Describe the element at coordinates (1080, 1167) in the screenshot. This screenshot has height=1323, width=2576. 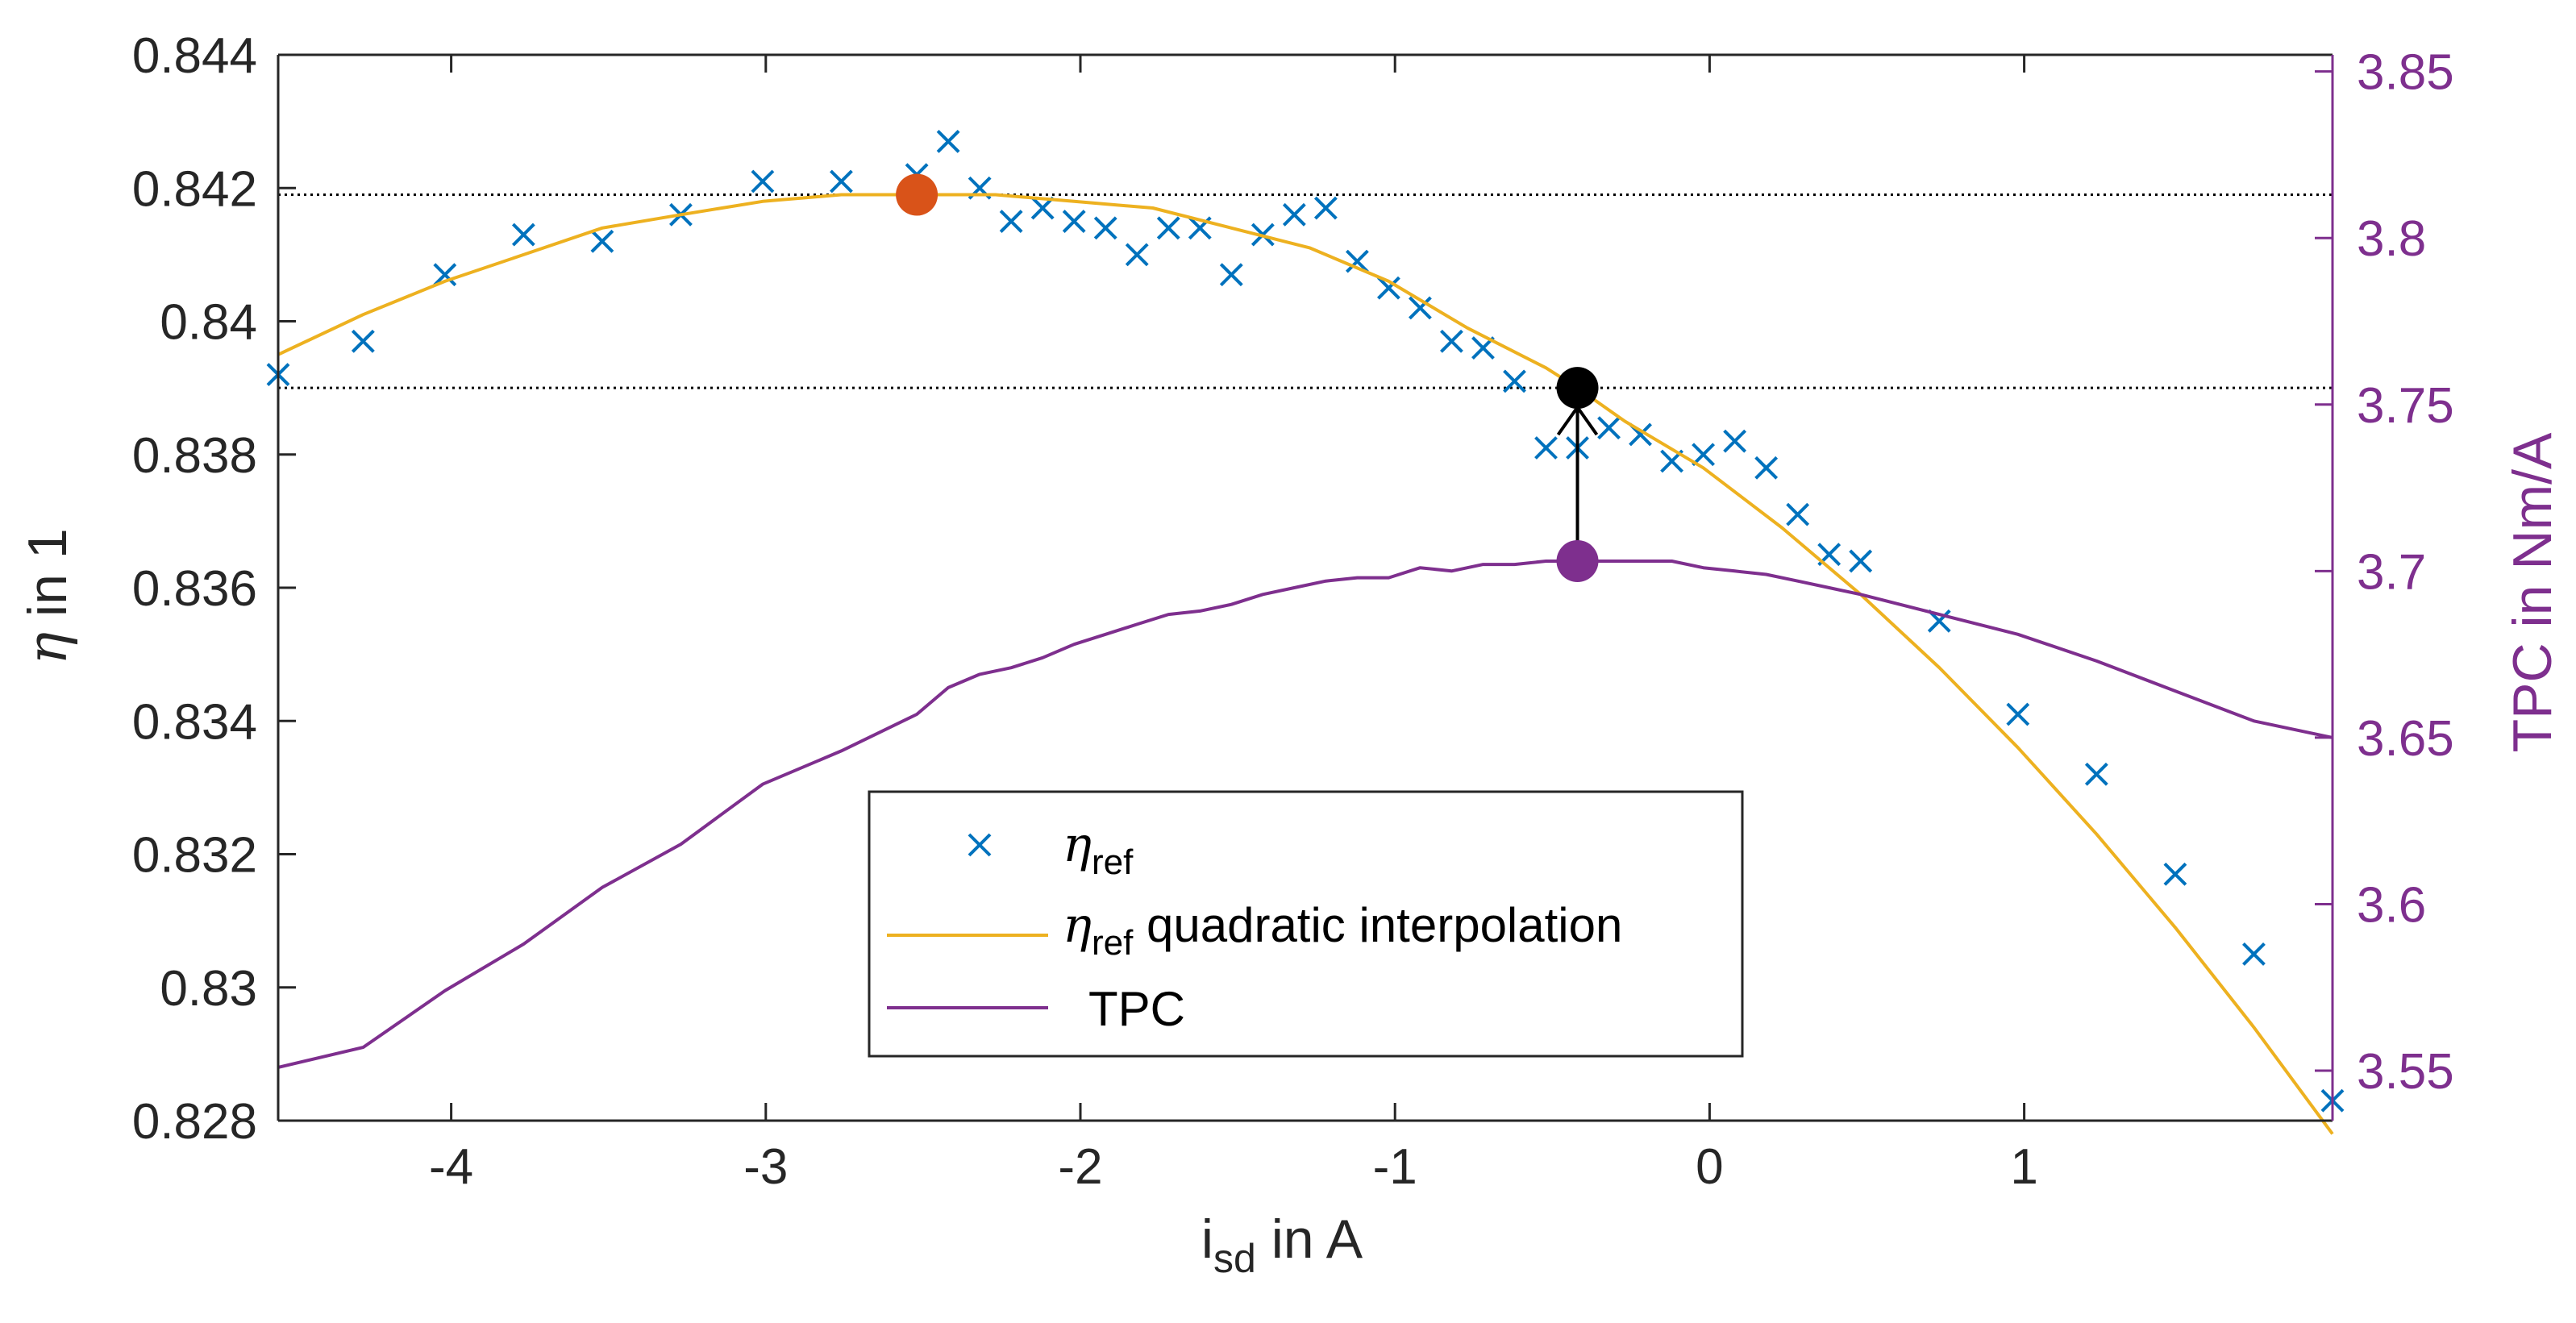
I see `x-tick-label: -2` at that location.